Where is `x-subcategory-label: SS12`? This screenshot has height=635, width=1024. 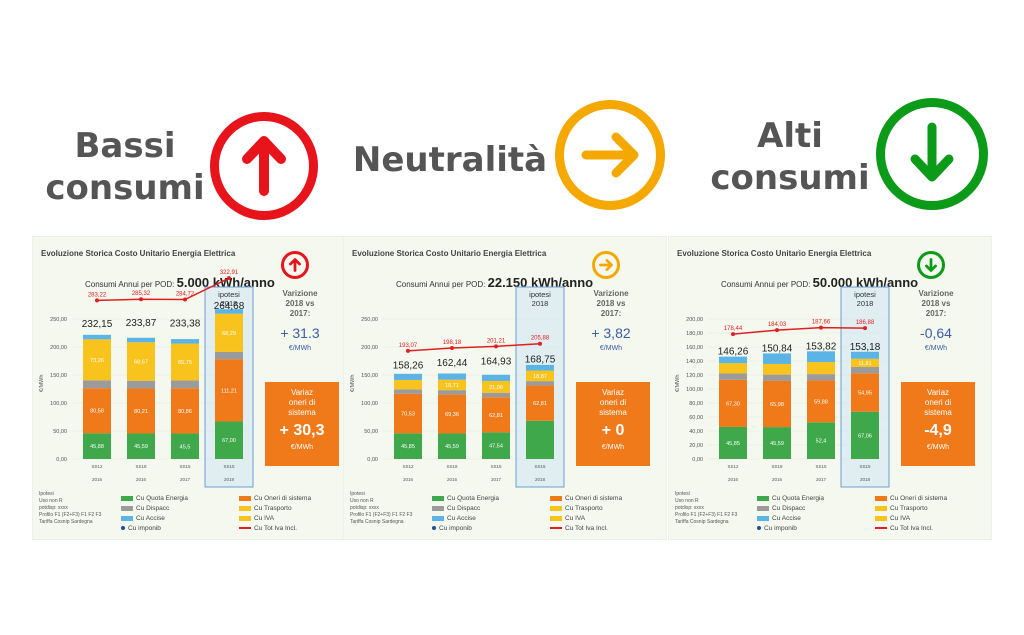 x-subcategory-label: SS12 is located at coordinates (97, 466).